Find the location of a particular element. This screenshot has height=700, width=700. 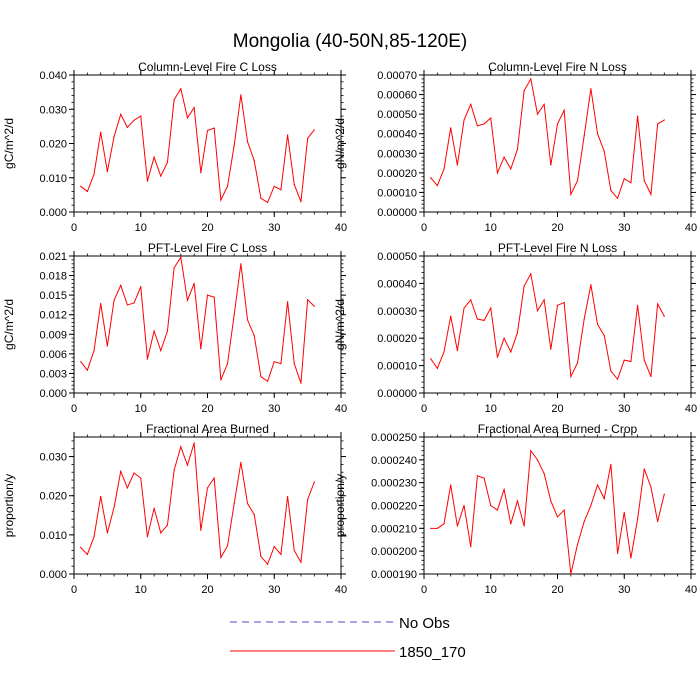

x-tick-label: 20 is located at coordinates (557, 228).